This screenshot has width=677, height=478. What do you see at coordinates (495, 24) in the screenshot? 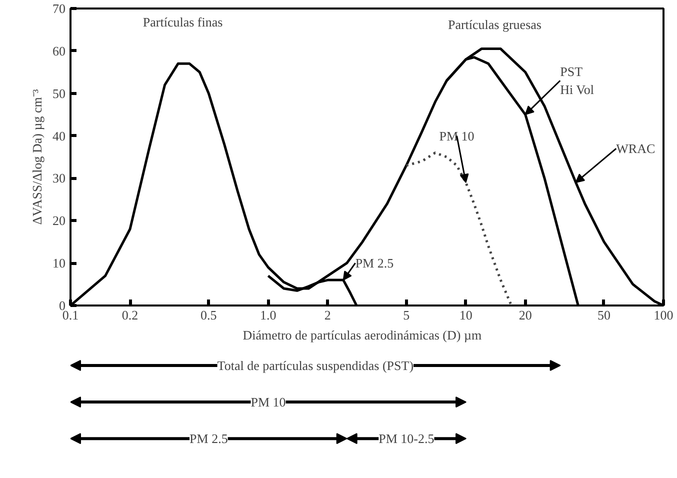
I see `annotation: Partículas gruesas` at bounding box center [495, 24].